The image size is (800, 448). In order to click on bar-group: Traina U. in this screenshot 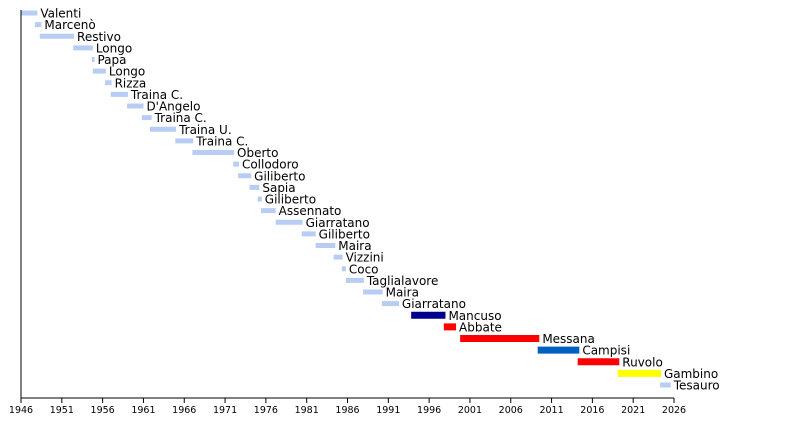, I will do `click(190, 130)`.